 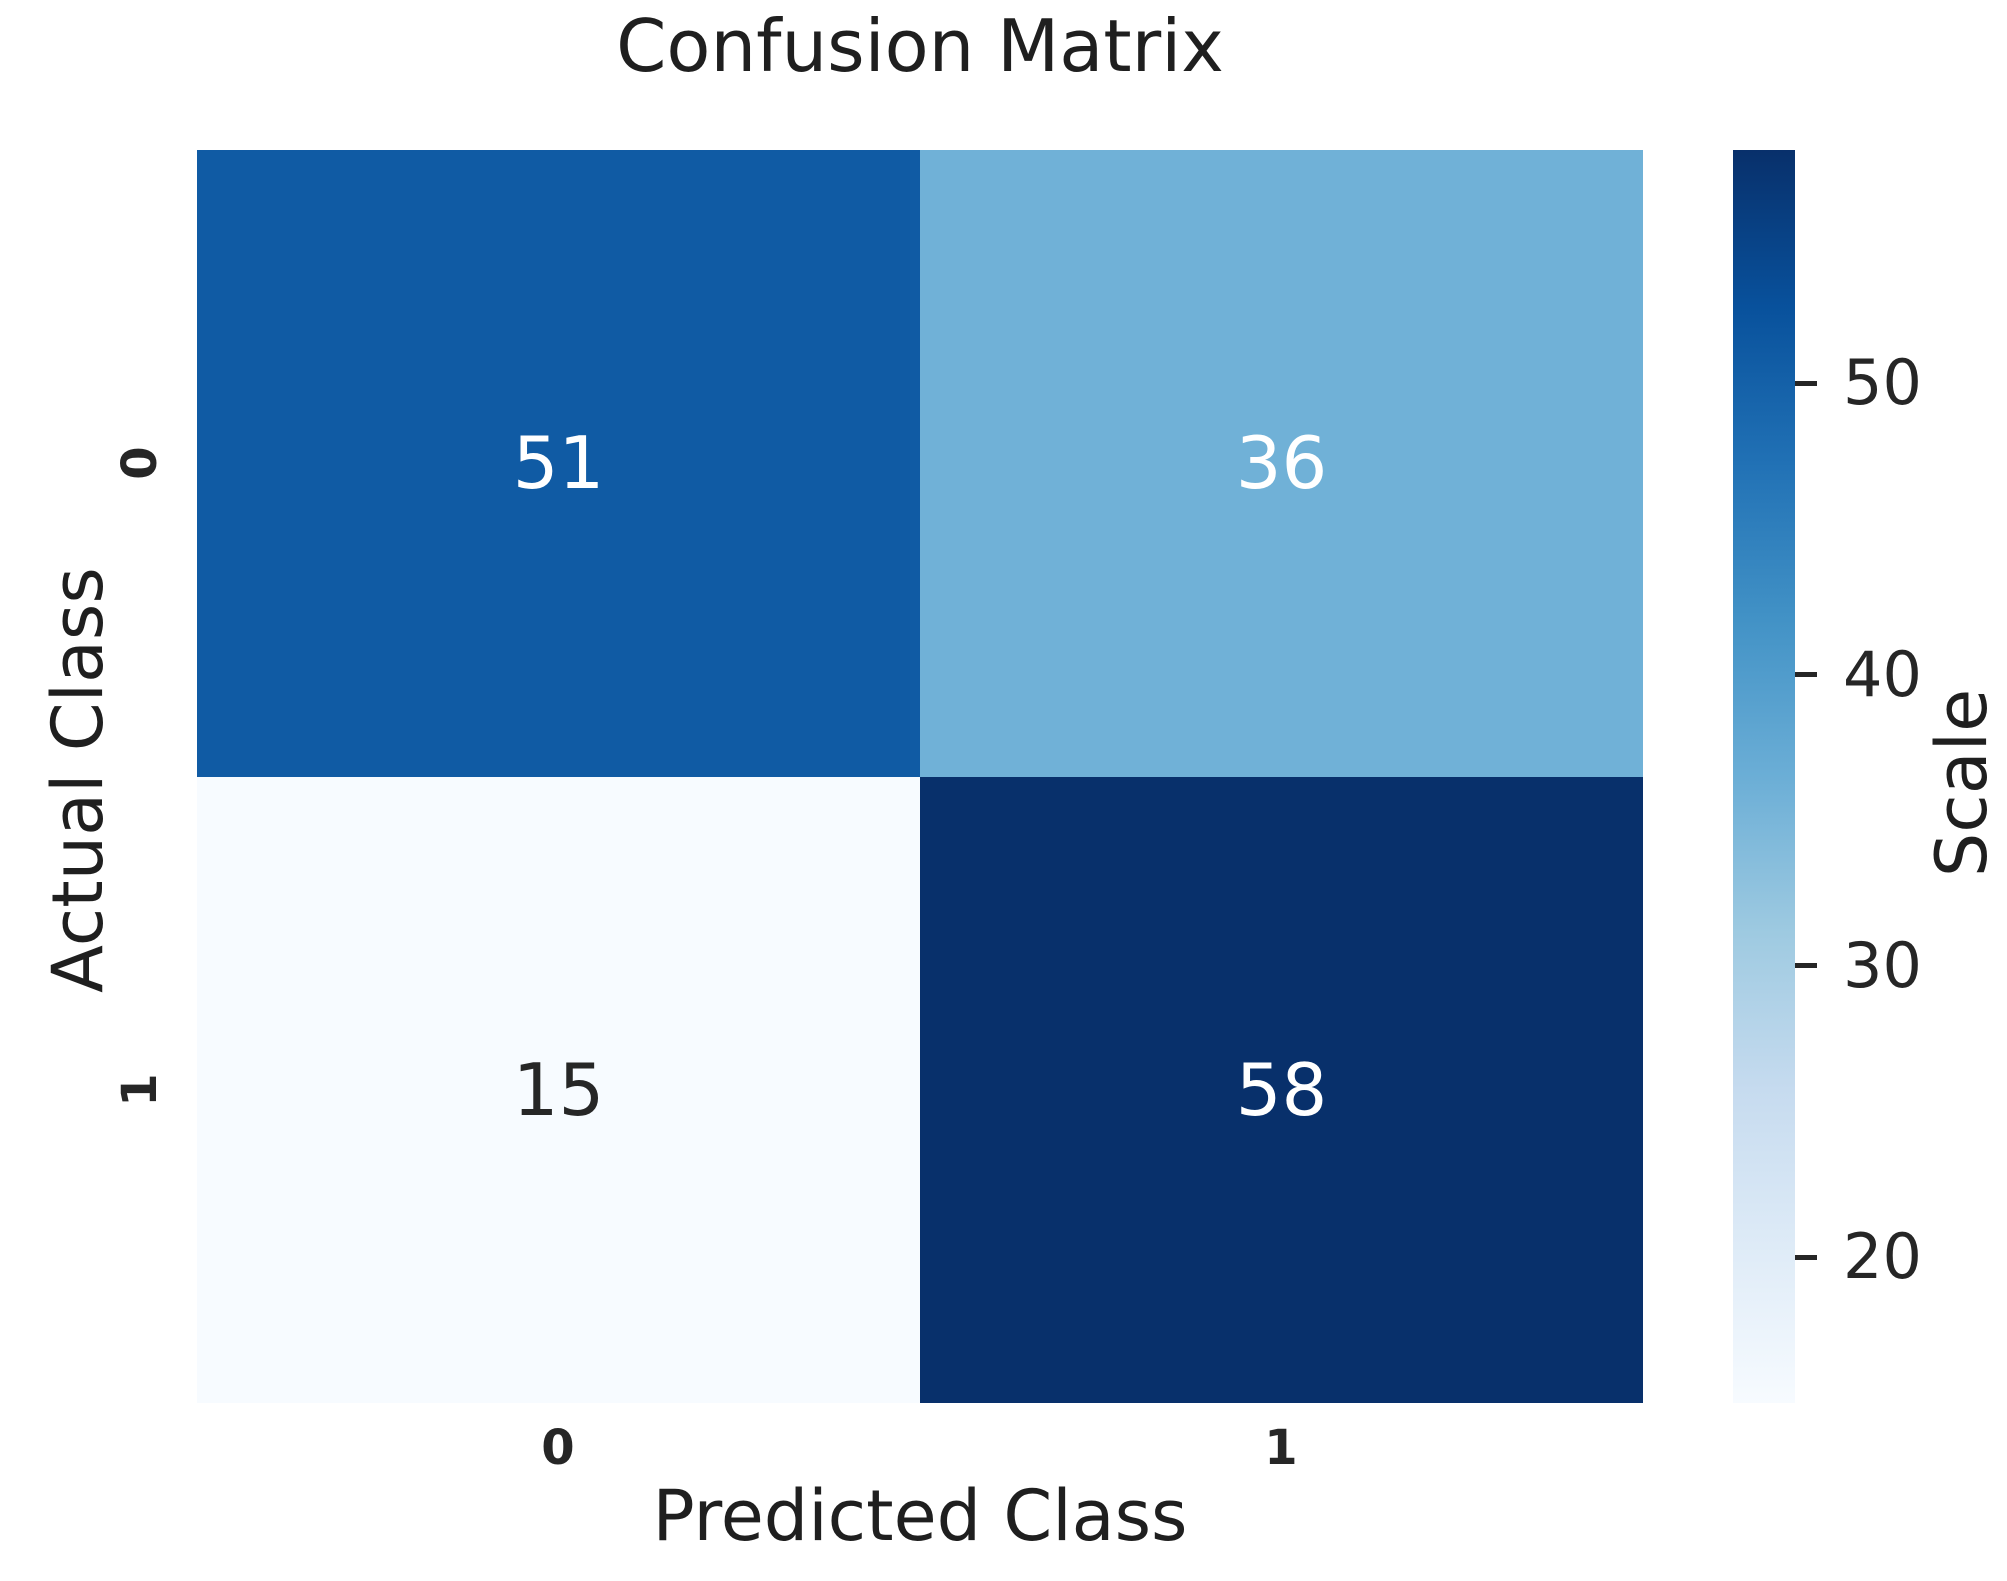 What do you see at coordinates (558, 1448) in the screenshot?
I see `x-axis-tick-label-0: 0` at bounding box center [558, 1448].